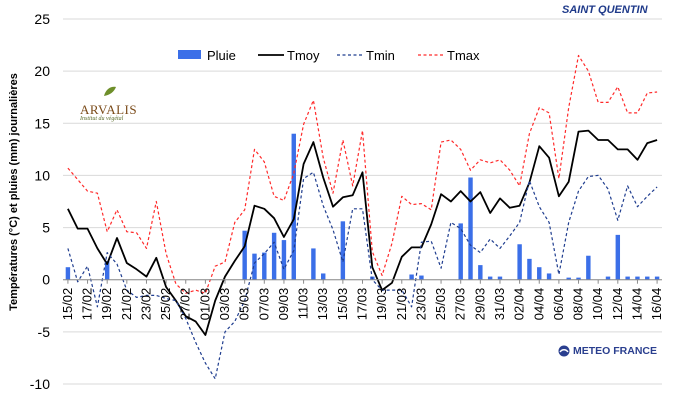 Image resolution: width=674 pixels, height=412 pixels. I want to click on x-tick-label: 31/03, so click(499, 304).